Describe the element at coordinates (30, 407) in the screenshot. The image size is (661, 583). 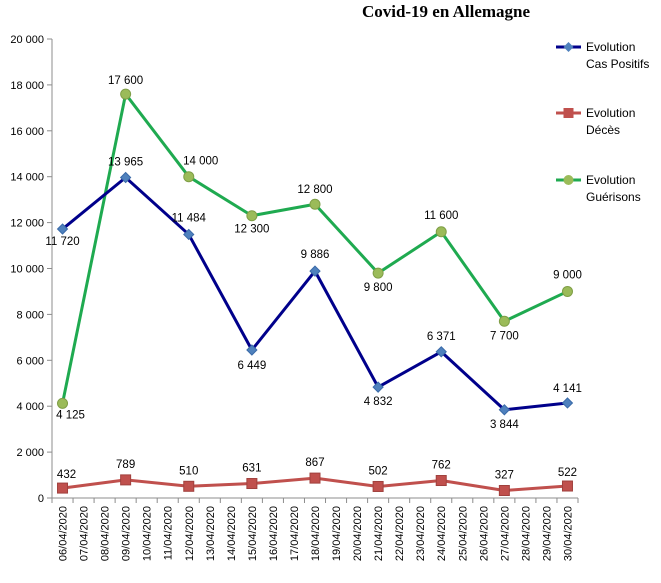
I see `y-tick-label: 4 000` at that location.